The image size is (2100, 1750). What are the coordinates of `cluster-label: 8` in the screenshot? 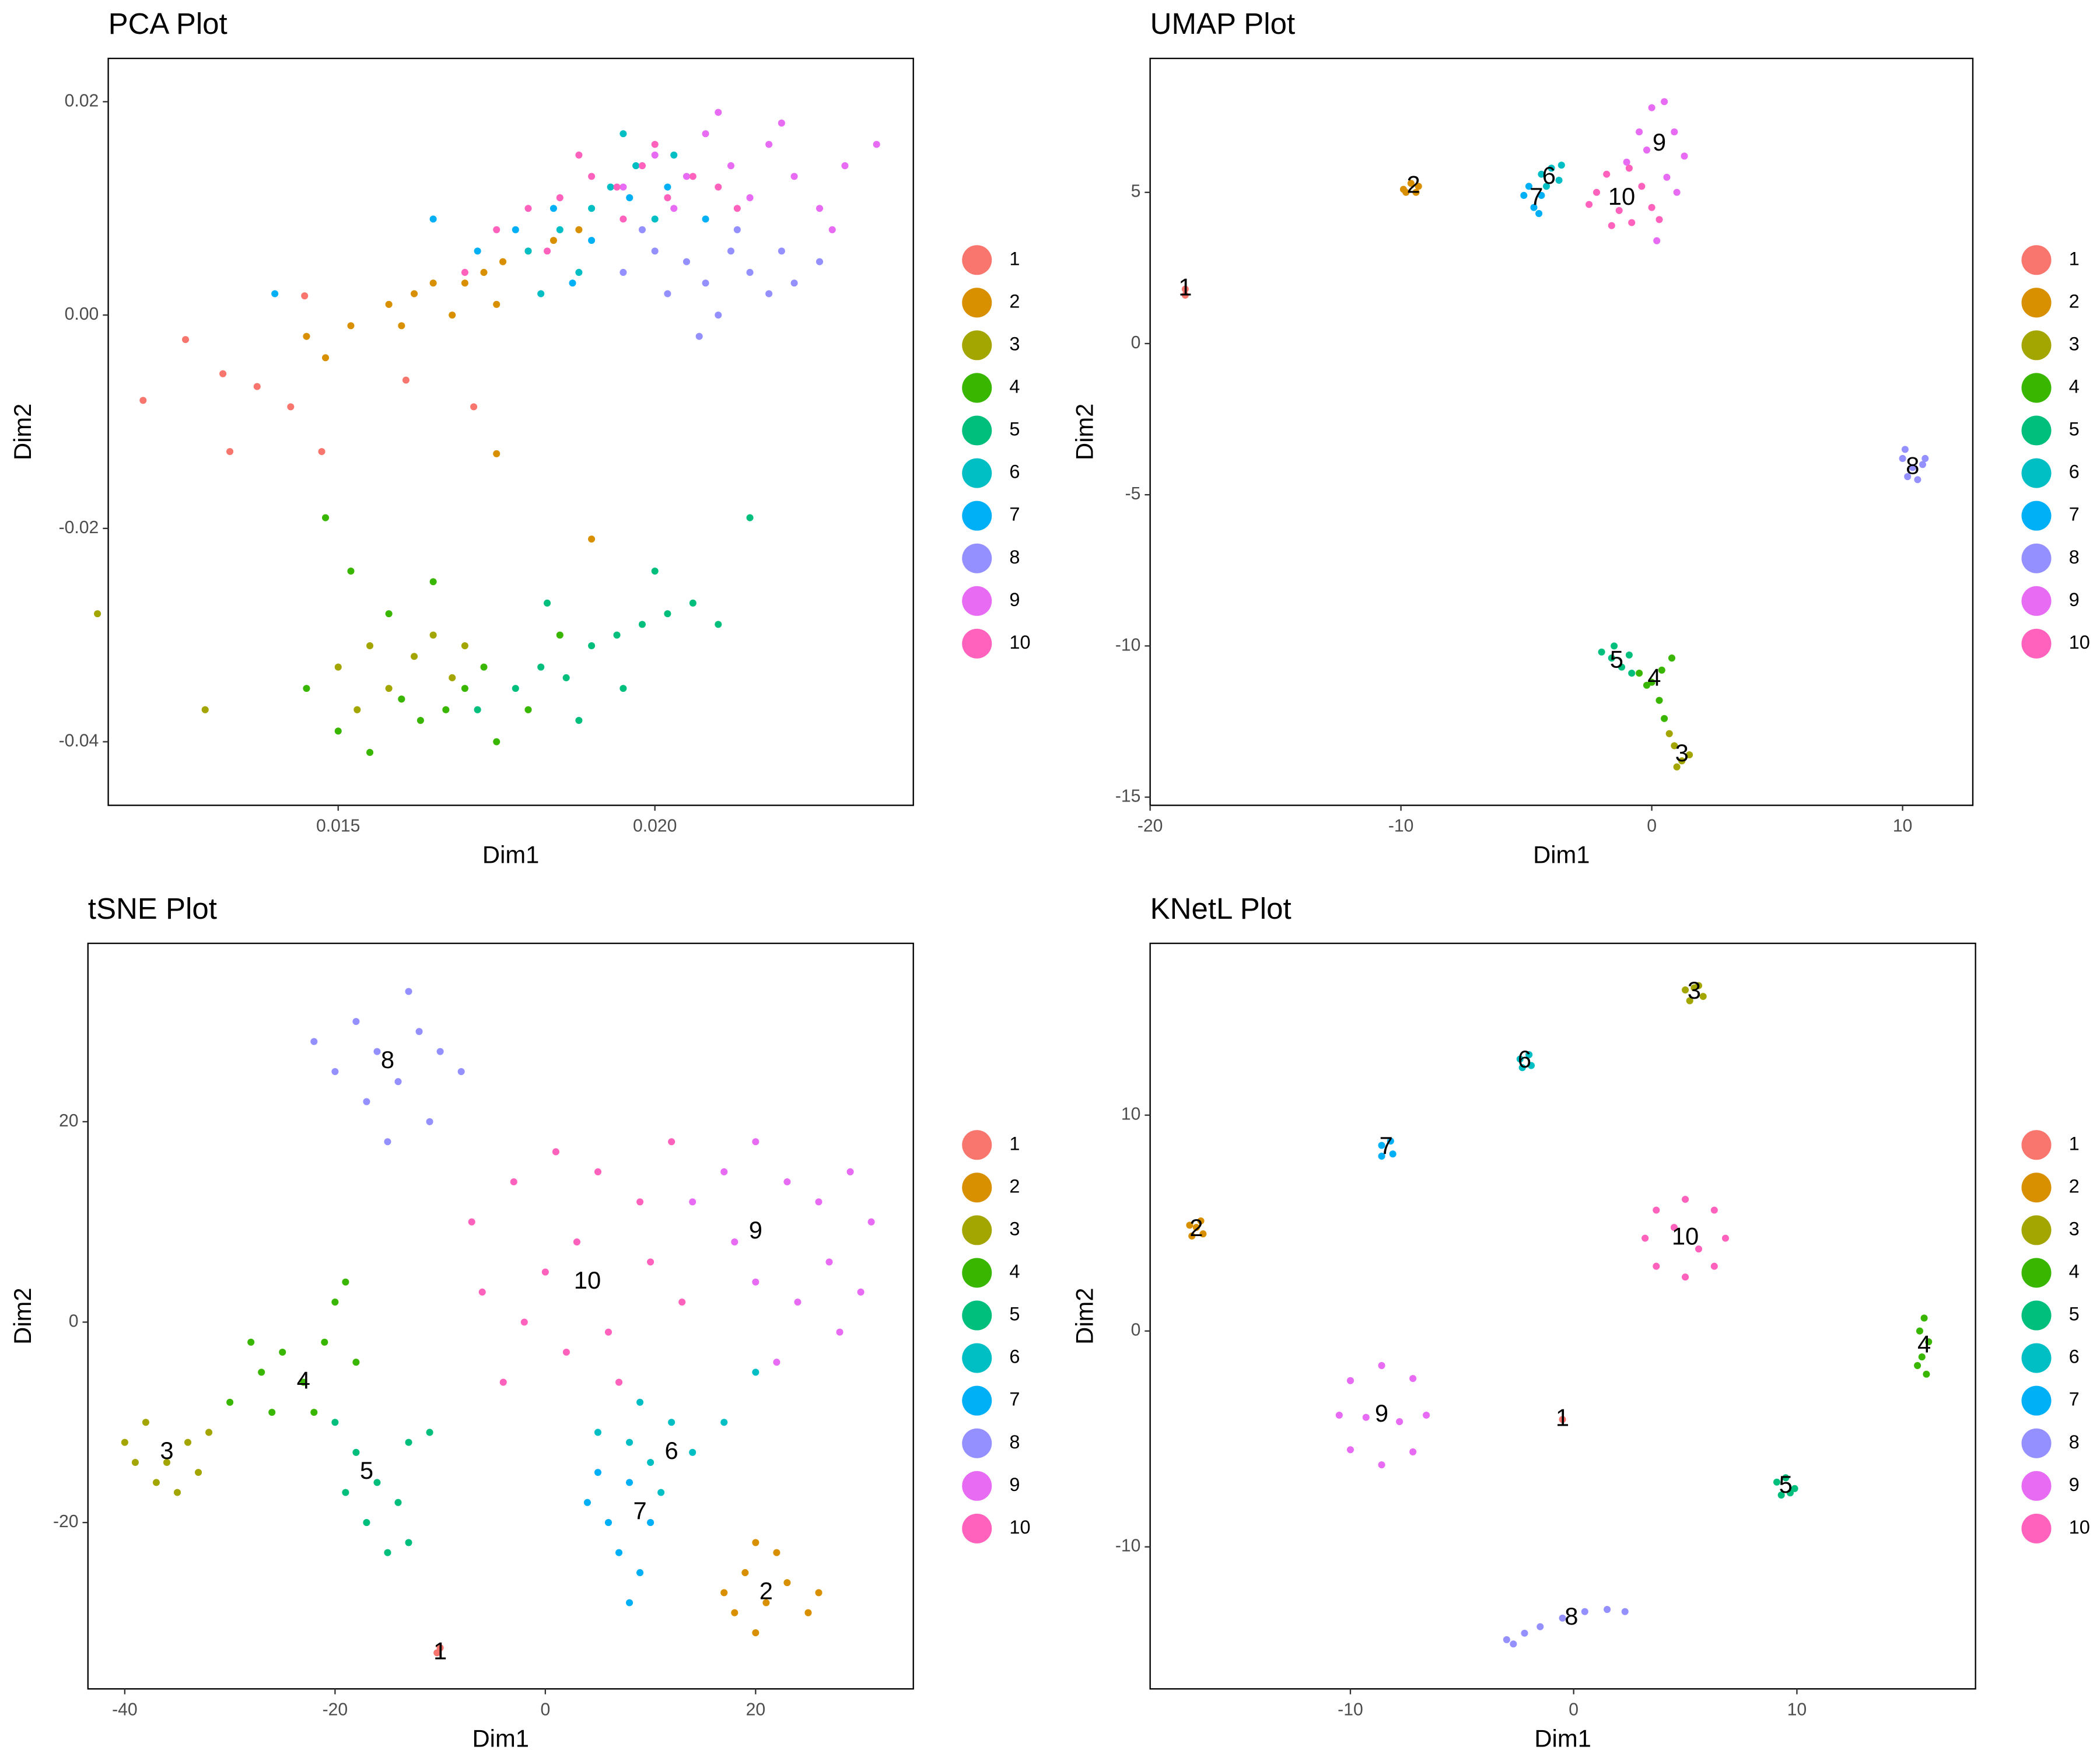 It's located at (1912, 466).